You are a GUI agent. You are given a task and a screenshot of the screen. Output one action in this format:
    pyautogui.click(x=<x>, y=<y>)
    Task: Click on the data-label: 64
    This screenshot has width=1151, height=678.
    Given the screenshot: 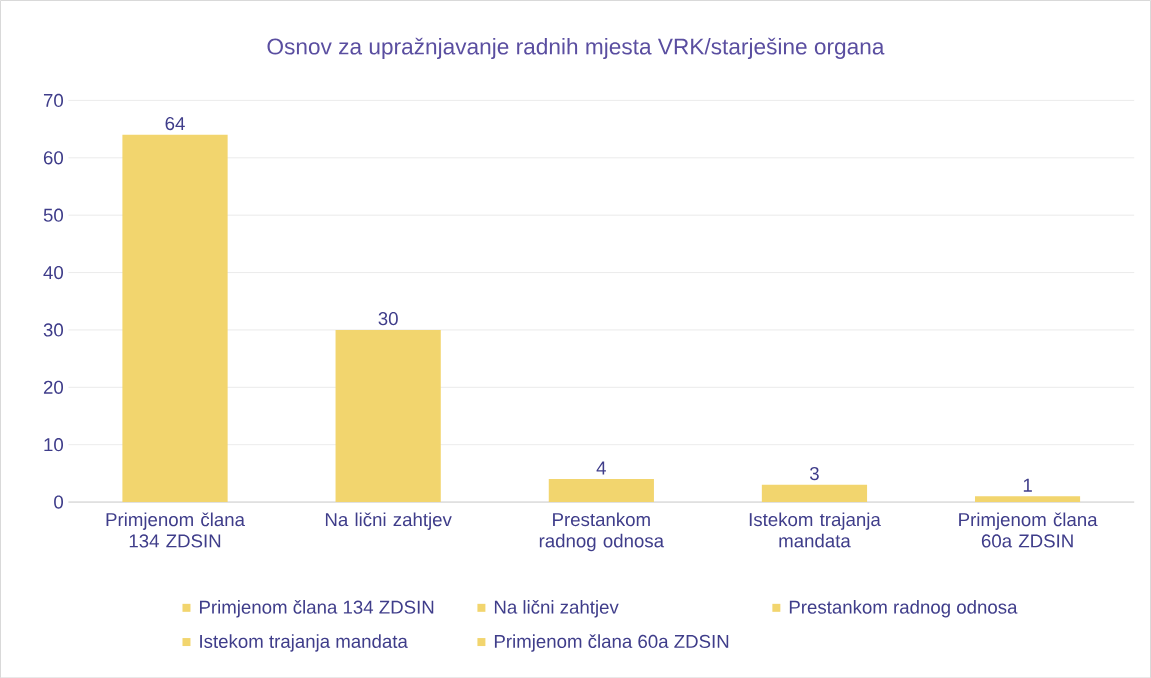 What is the action you would take?
    pyautogui.click(x=175, y=123)
    